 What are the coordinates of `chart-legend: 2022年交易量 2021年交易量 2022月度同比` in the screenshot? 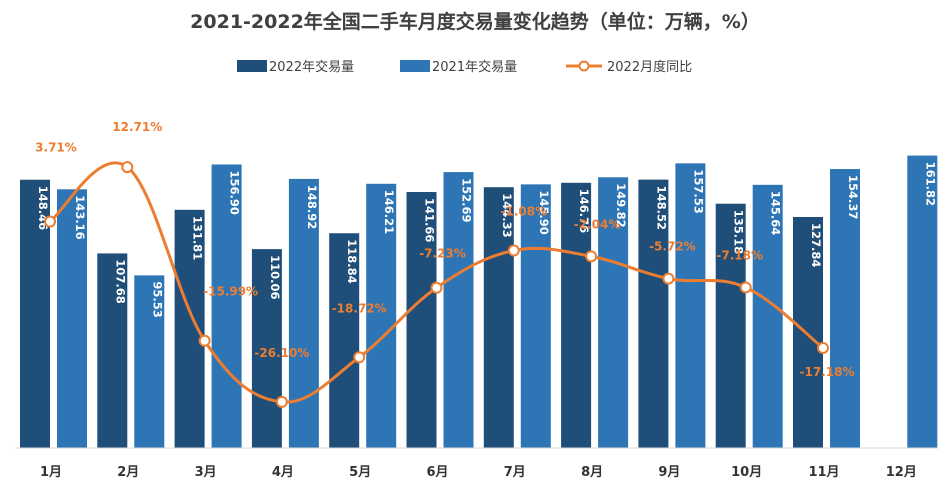 It's located at (464, 67).